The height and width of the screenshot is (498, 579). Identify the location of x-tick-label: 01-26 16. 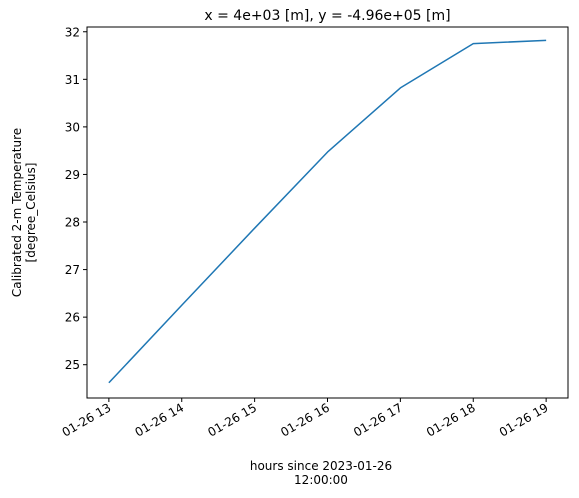
(305, 419).